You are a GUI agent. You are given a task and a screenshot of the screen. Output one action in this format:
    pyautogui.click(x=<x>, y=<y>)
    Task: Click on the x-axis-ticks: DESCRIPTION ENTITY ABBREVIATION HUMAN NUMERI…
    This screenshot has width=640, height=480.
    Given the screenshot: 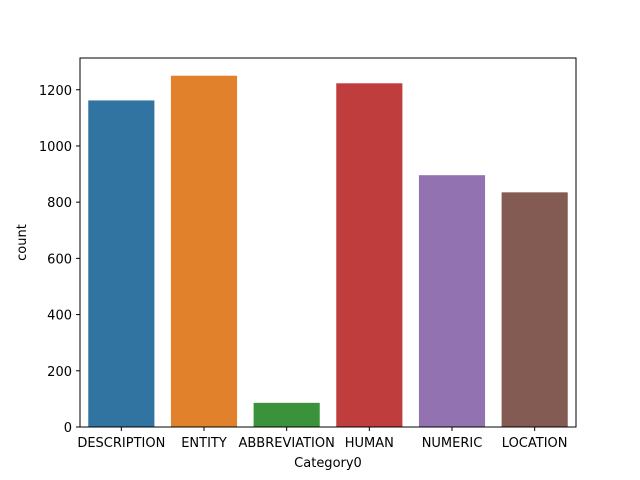 What is the action you would take?
    pyautogui.click(x=322, y=439)
    